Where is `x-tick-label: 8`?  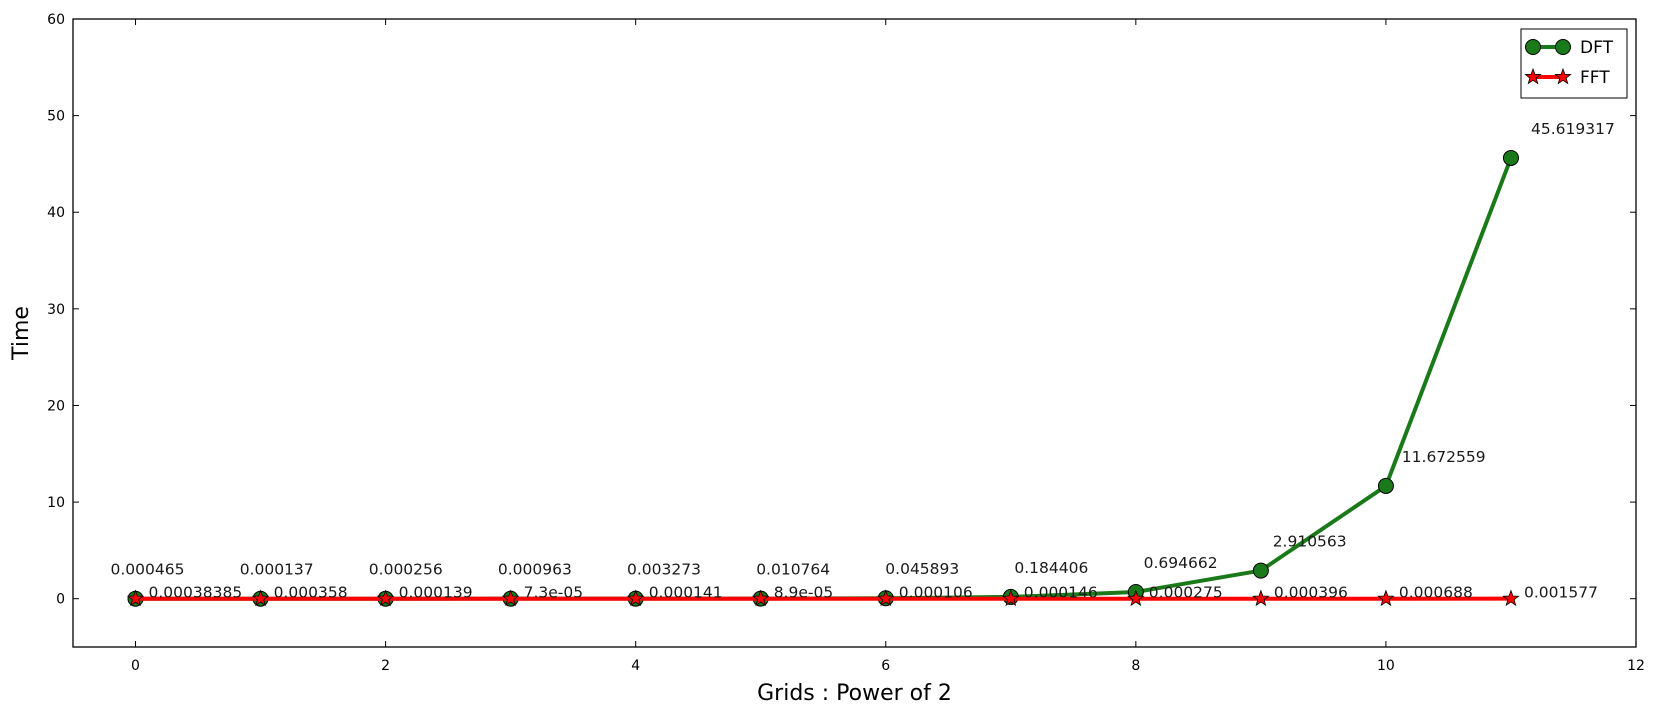 x-tick-label: 8 is located at coordinates (1135, 666).